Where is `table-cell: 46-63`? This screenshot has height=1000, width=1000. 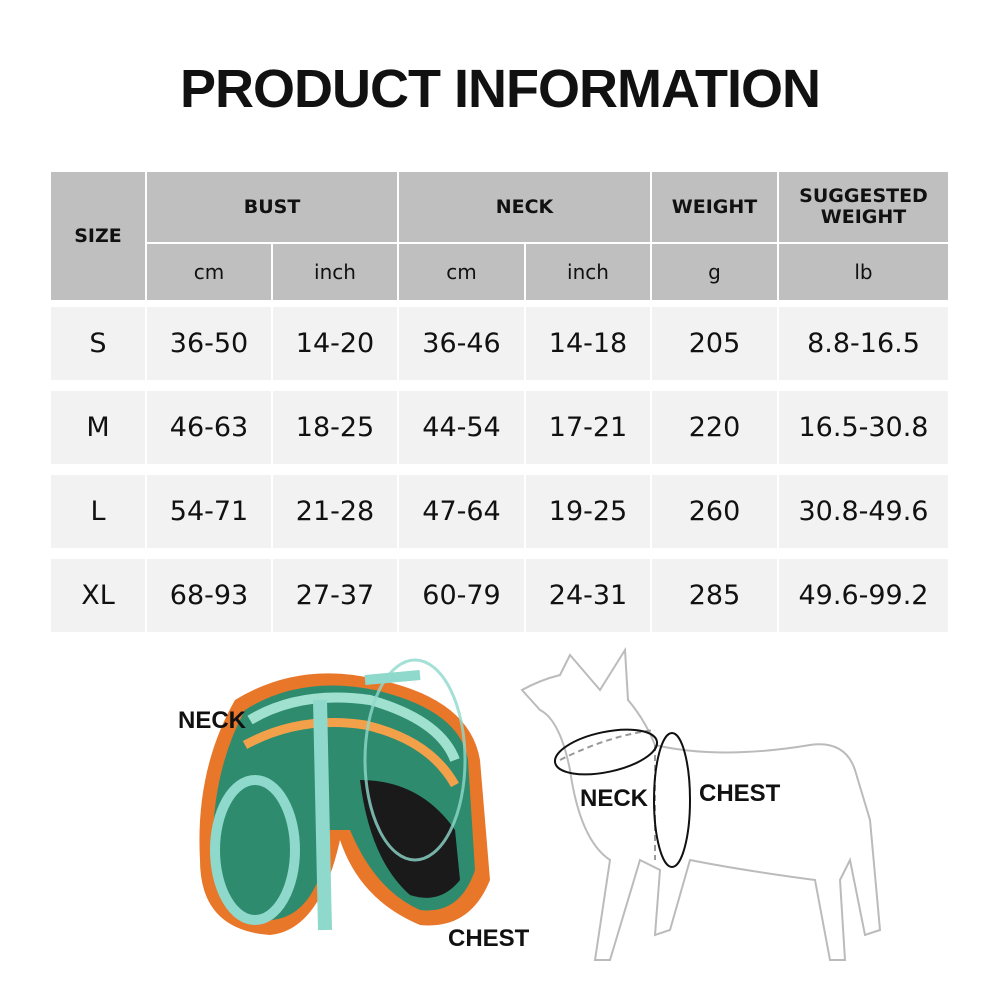
table-cell: 46-63 is located at coordinates (209, 427).